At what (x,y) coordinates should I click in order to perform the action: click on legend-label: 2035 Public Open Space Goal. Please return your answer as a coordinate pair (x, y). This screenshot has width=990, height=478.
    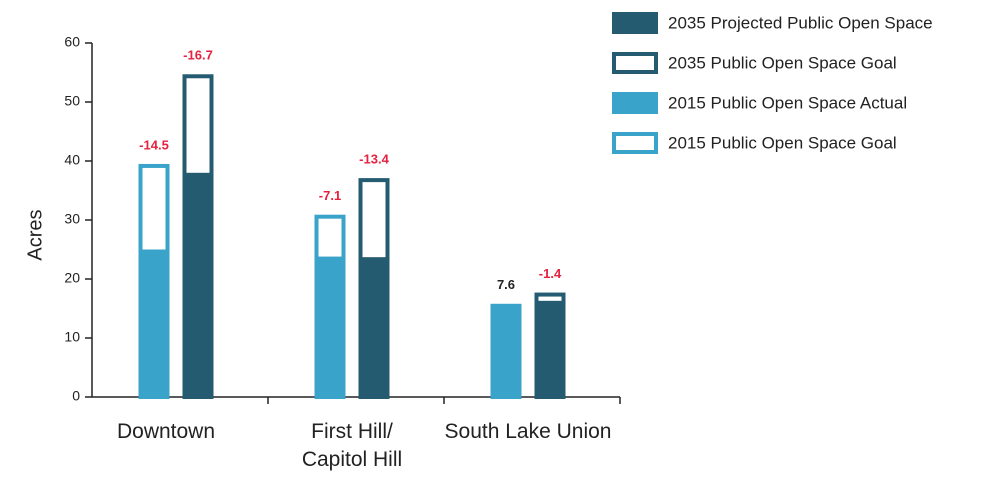
    Looking at the image, I should click on (782, 62).